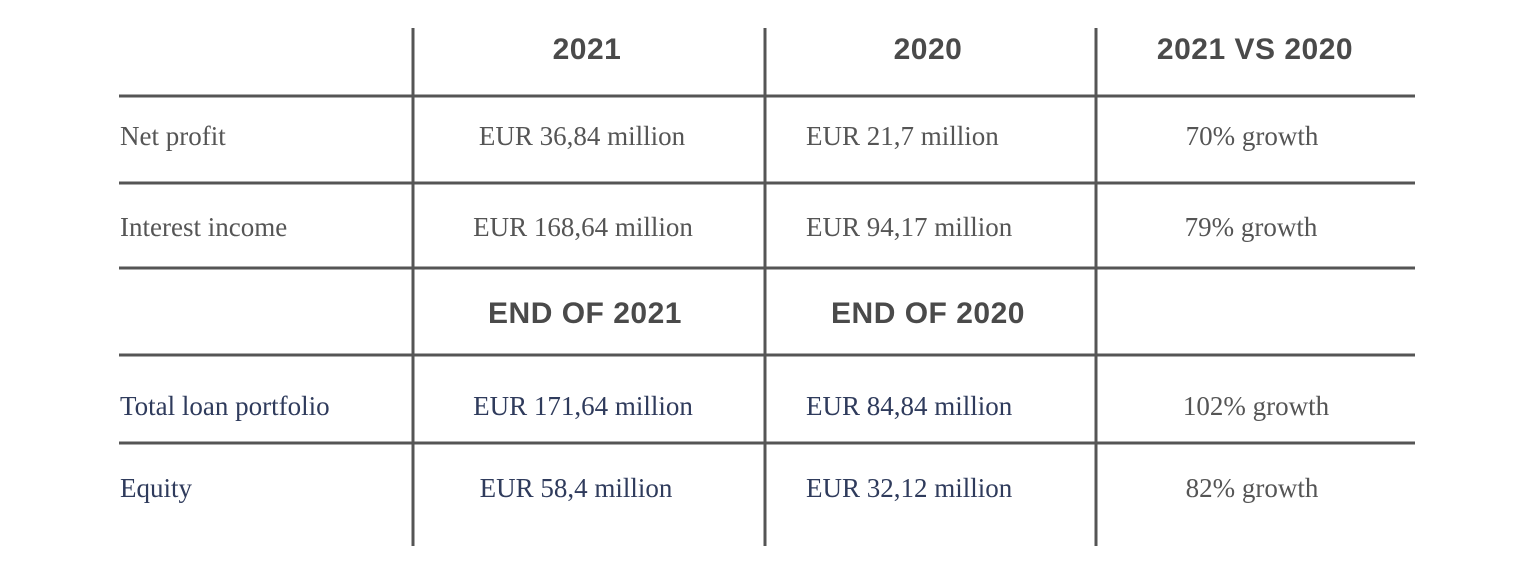 This screenshot has height=570, width=1536. Describe the element at coordinates (909, 227) in the screenshot. I see `cell-value: EUR 94,17 million` at that location.